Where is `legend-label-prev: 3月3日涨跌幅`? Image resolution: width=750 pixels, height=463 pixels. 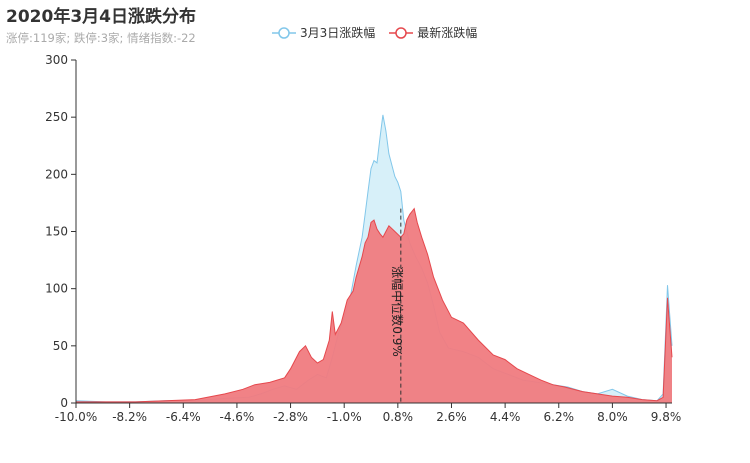
legend-label-prev: 3月3日涨跌幅 is located at coordinates (338, 33).